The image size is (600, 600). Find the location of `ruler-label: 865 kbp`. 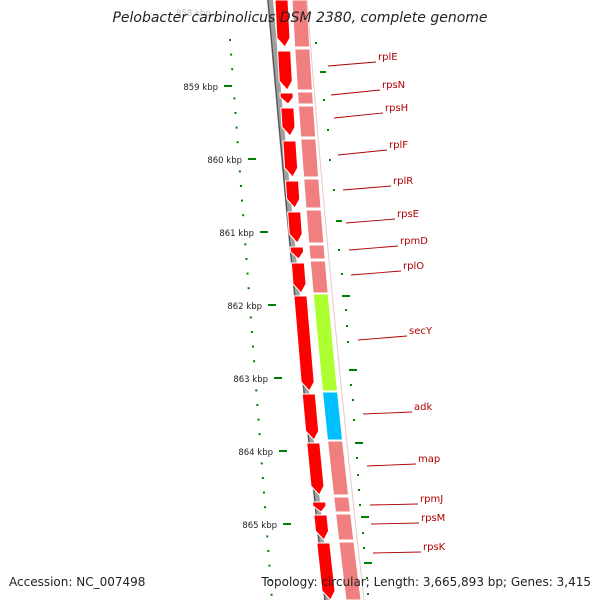

ruler-label: 865 kbp is located at coordinates (259, 526).